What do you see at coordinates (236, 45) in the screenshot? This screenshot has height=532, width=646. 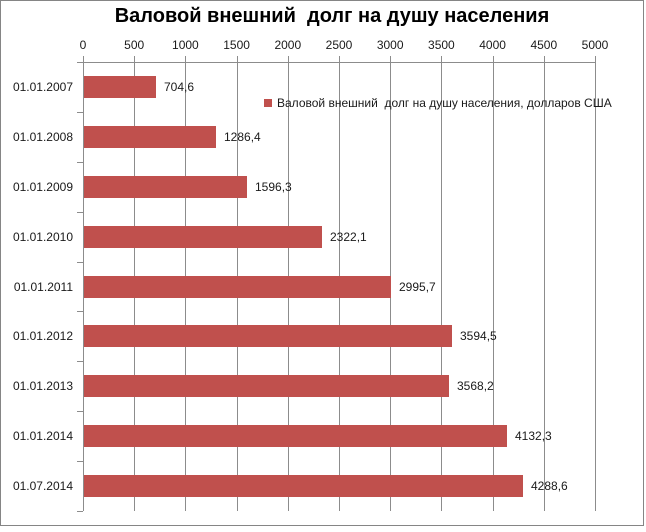 I see `x-tick-label: 1500` at bounding box center [236, 45].